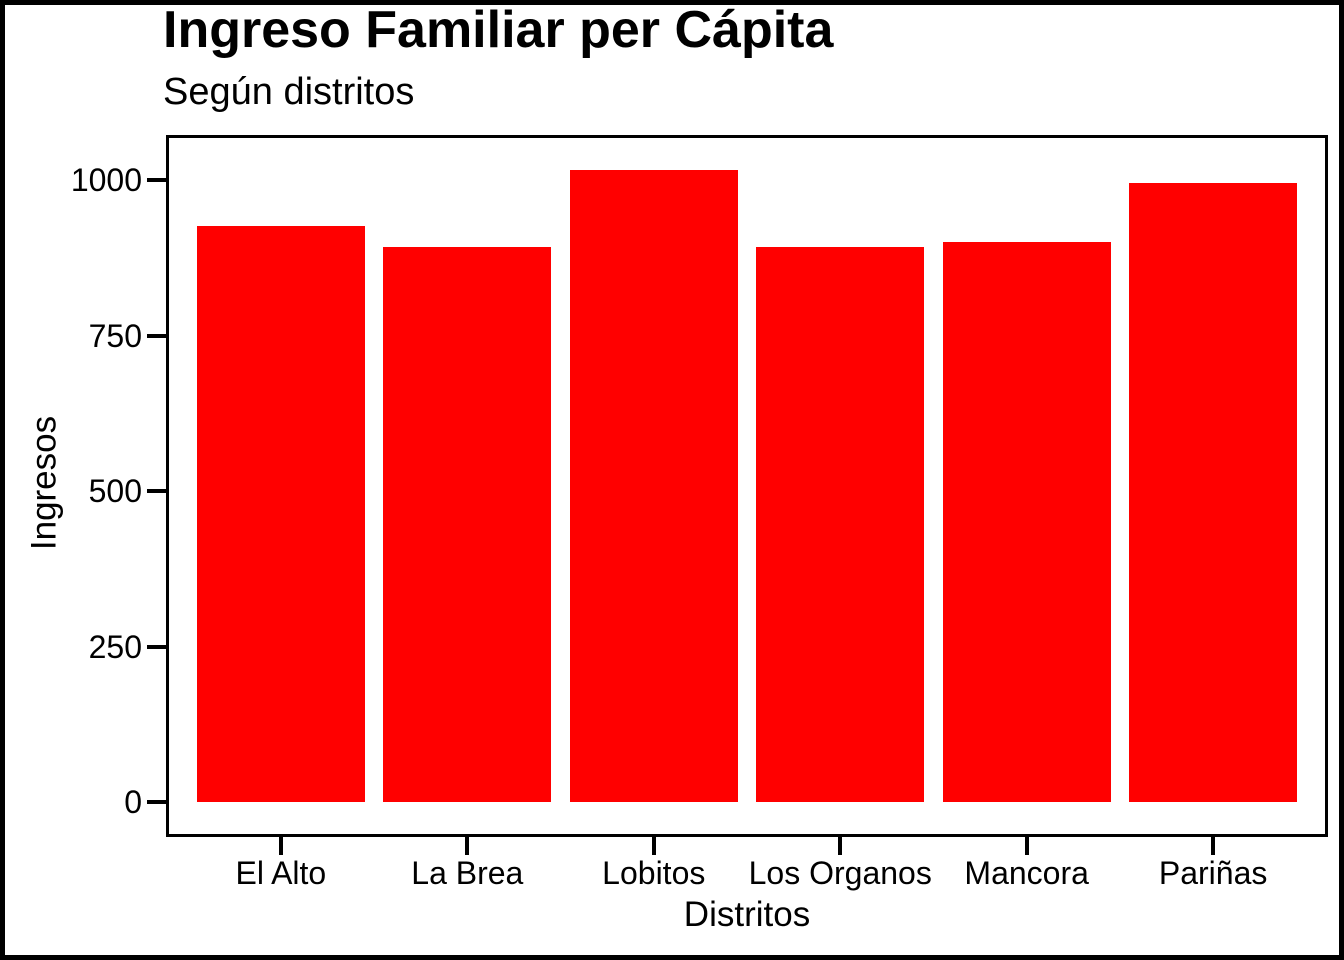 Image resolution: width=1344 pixels, height=960 pixels. I want to click on chart-title: Ingreso Familiar per Cápita, so click(498, 30).